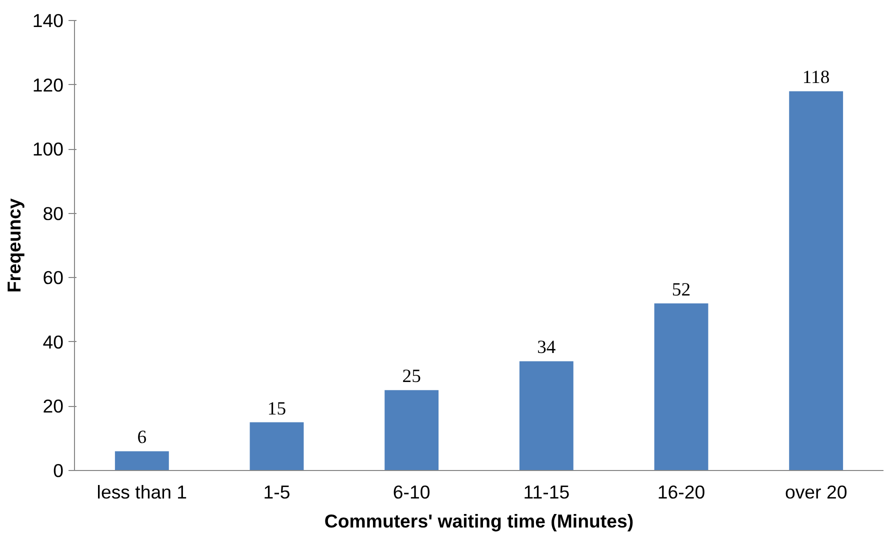 This screenshot has width=893, height=534. Describe the element at coordinates (48, 20) in the screenshot. I see `y-tick-label: 140` at that location.